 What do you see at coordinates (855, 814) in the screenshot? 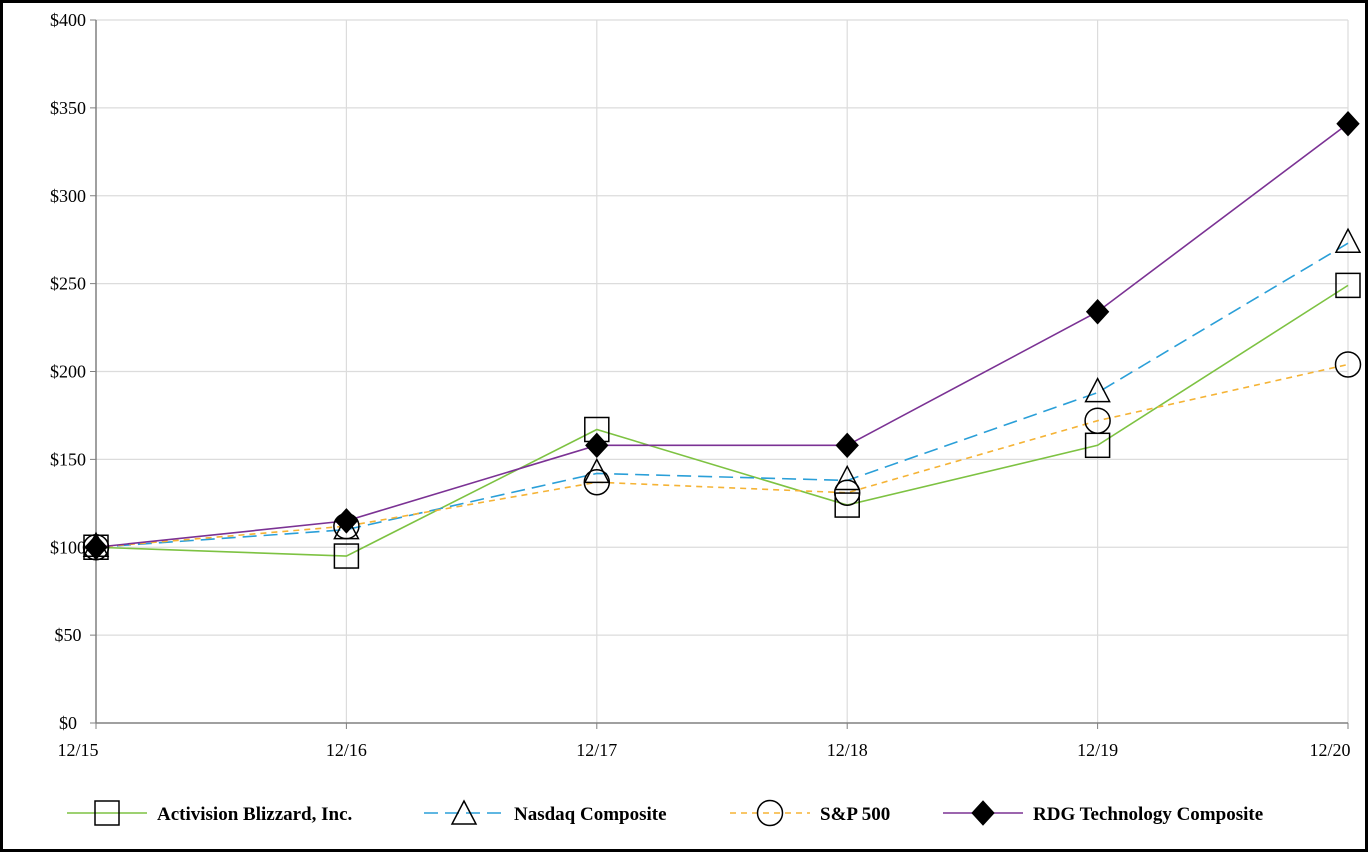
I see `legend-label: S&P 500` at bounding box center [855, 814].